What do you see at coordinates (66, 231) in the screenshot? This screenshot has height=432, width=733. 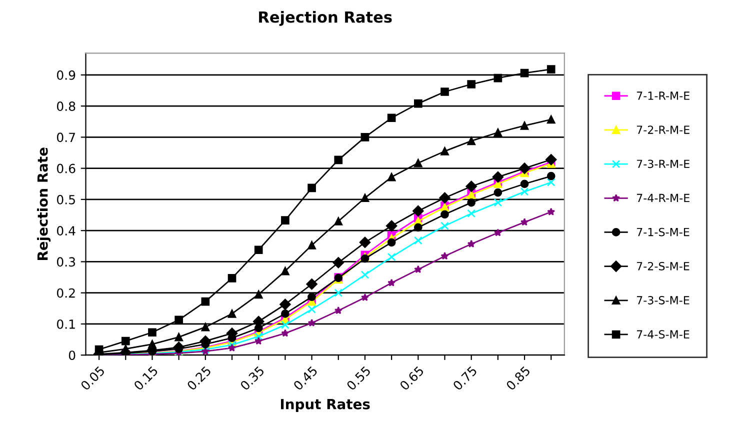 I see `y-tick-label: 0.4` at bounding box center [66, 231].